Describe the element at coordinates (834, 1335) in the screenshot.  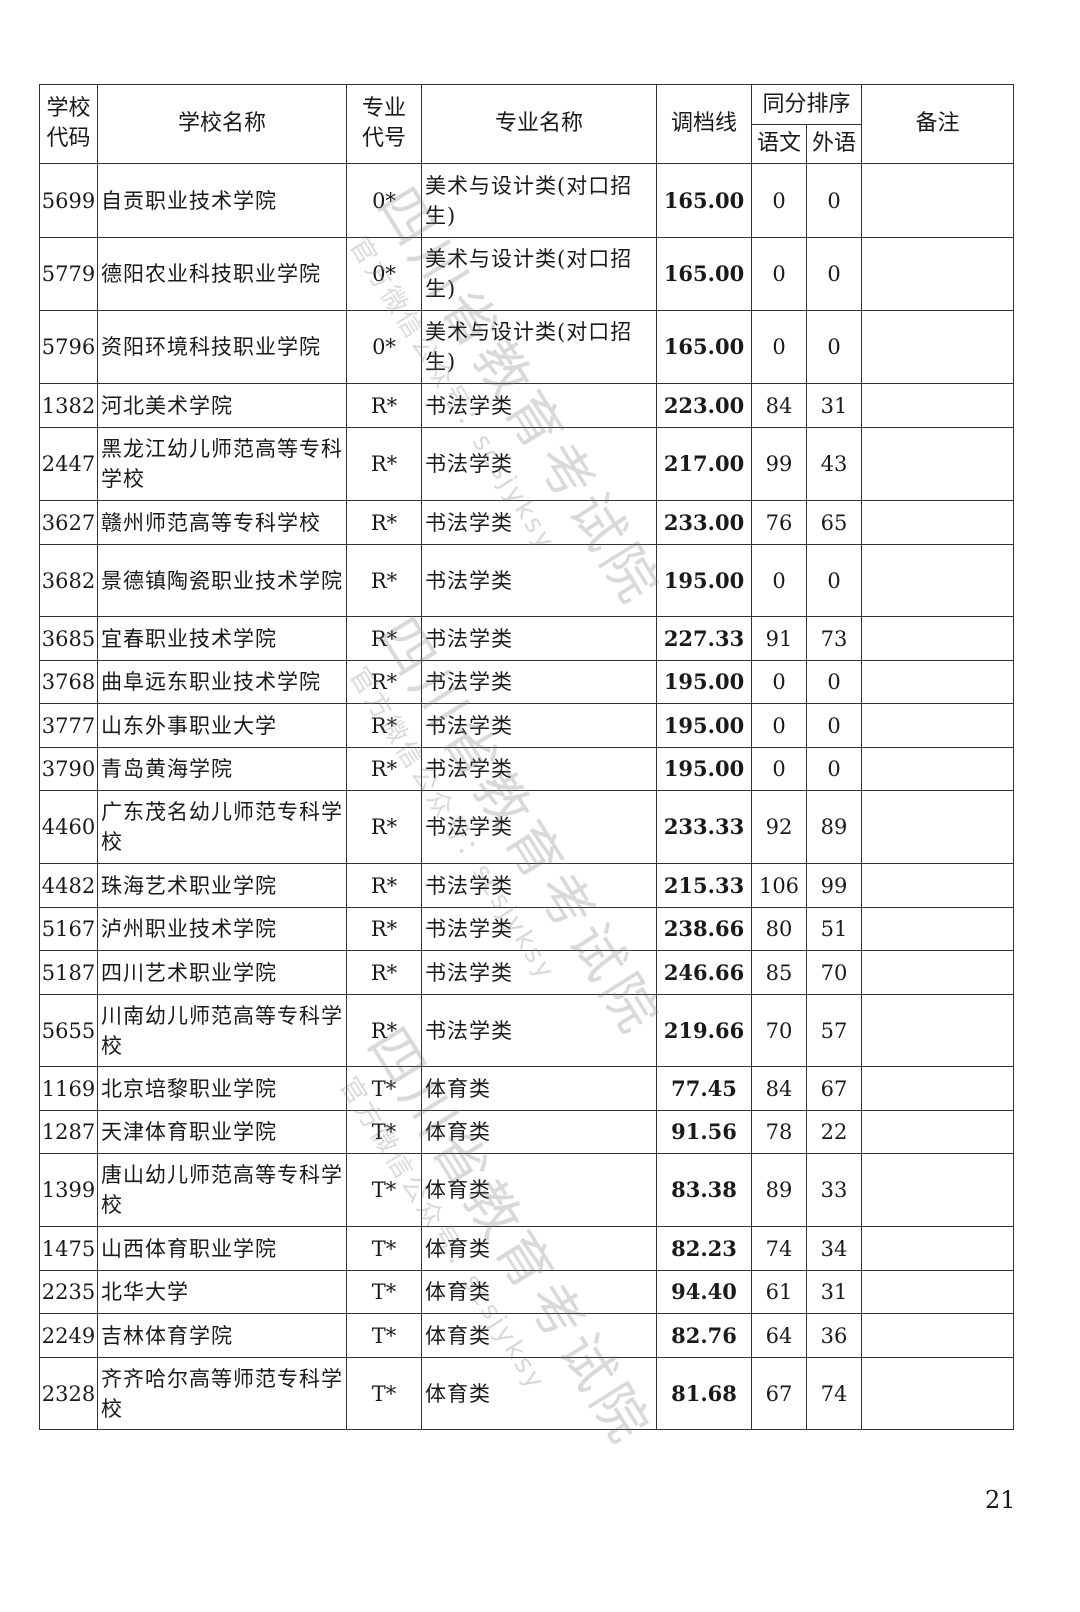
I see `cell-foreign: 36` at that location.